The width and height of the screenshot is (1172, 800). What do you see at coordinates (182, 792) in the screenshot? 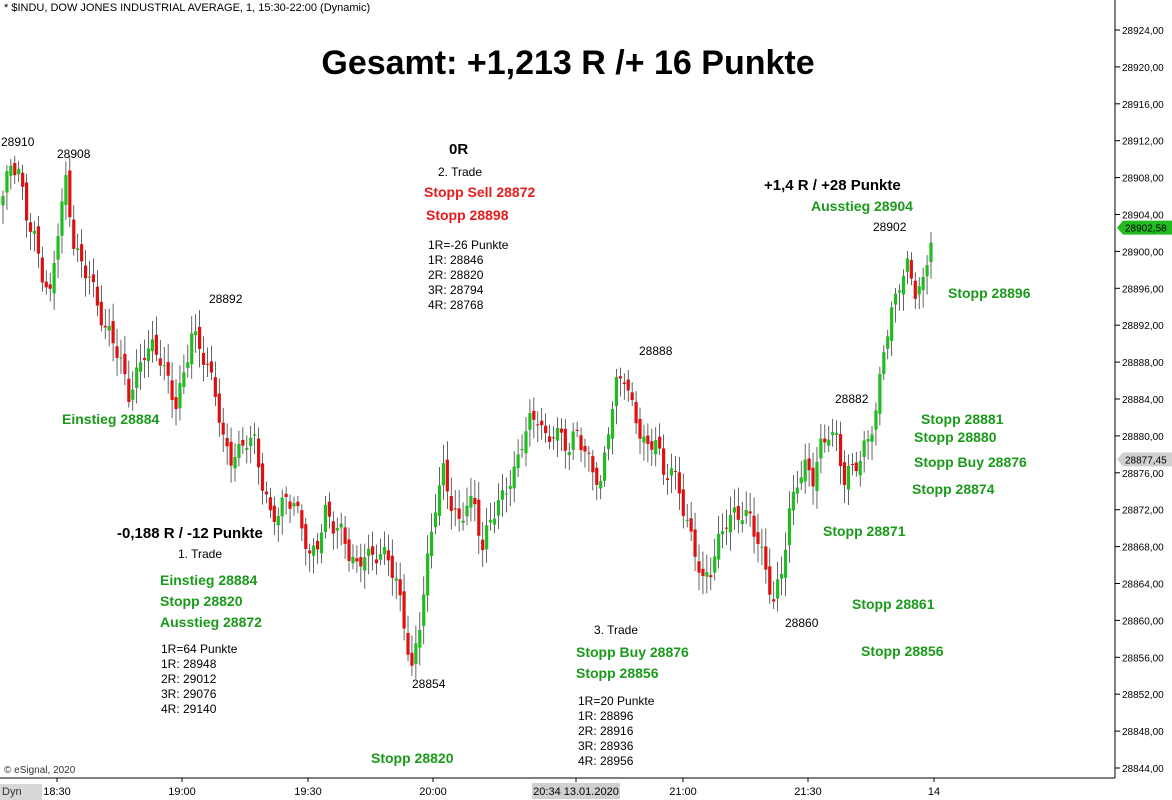
I see `x-tick-label: 19:00` at bounding box center [182, 792].